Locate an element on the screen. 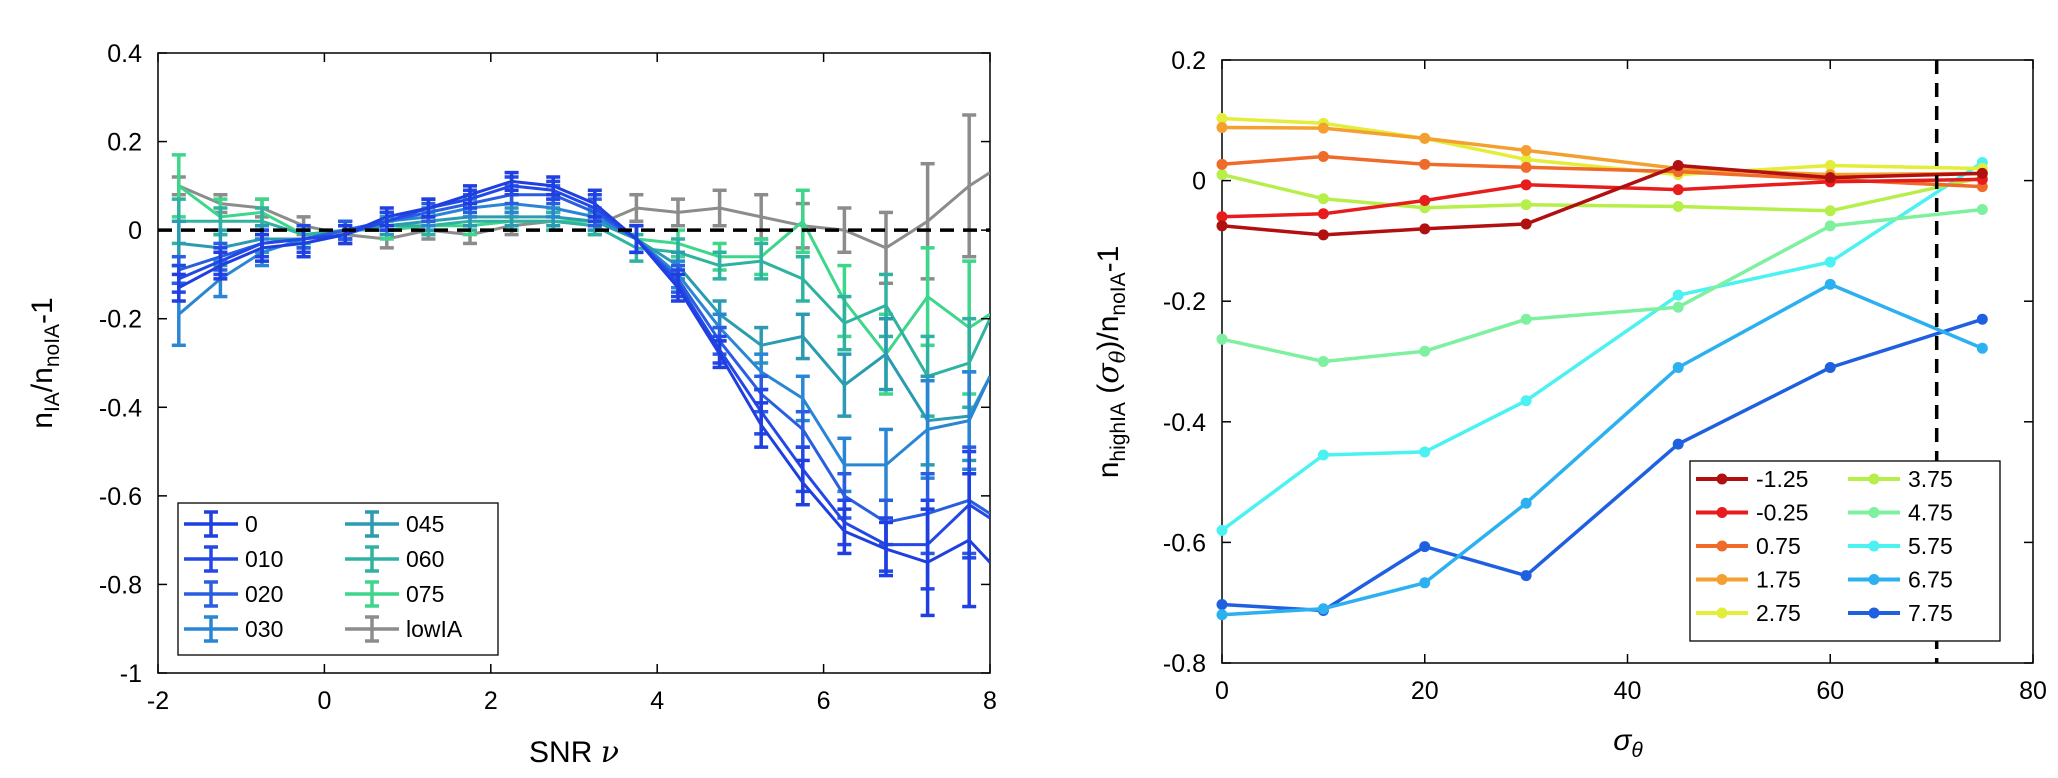 Image resolution: width=2058 pixels, height=778 pixels. right-legend-label: 6.75 is located at coordinates (1930, 580).